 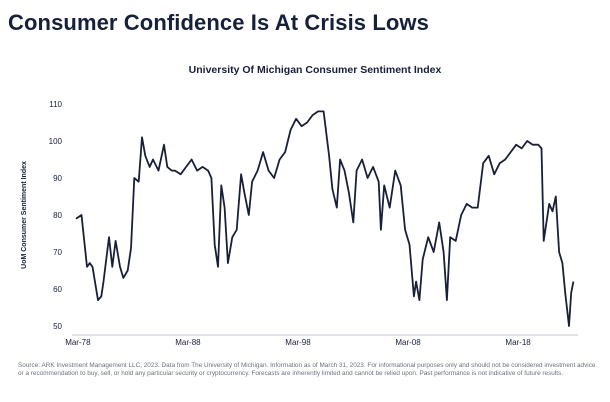 I want to click on y-tick-labels: 50 60 70 80 90 100 110, so click(x=56, y=215).